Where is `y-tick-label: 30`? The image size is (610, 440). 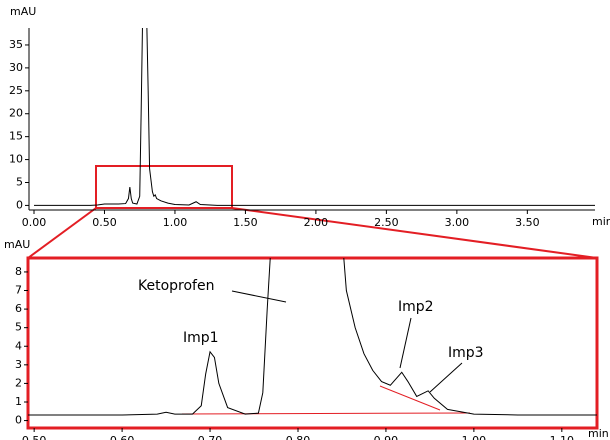 y-tick-label: 30 is located at coordinates (16, 67).